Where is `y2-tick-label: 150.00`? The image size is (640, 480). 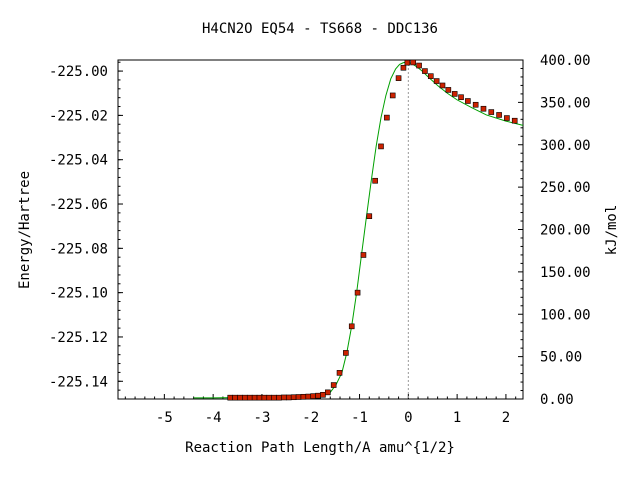
y2-tick-label: 150.00 is located at coordinates (565, 273).